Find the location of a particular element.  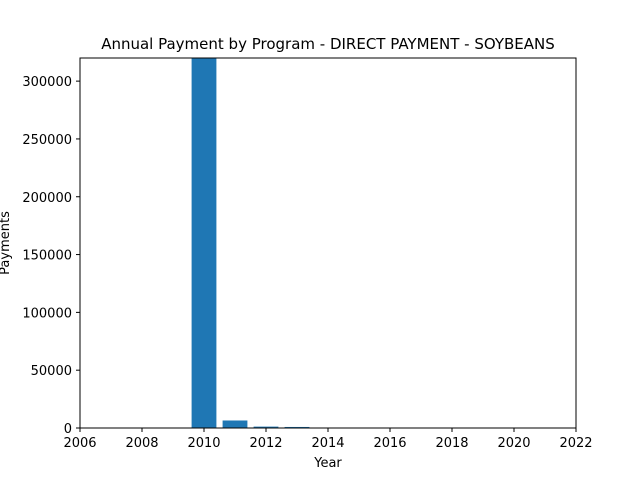

y-tick-label: 250000 is located at coordinates (47, 140).